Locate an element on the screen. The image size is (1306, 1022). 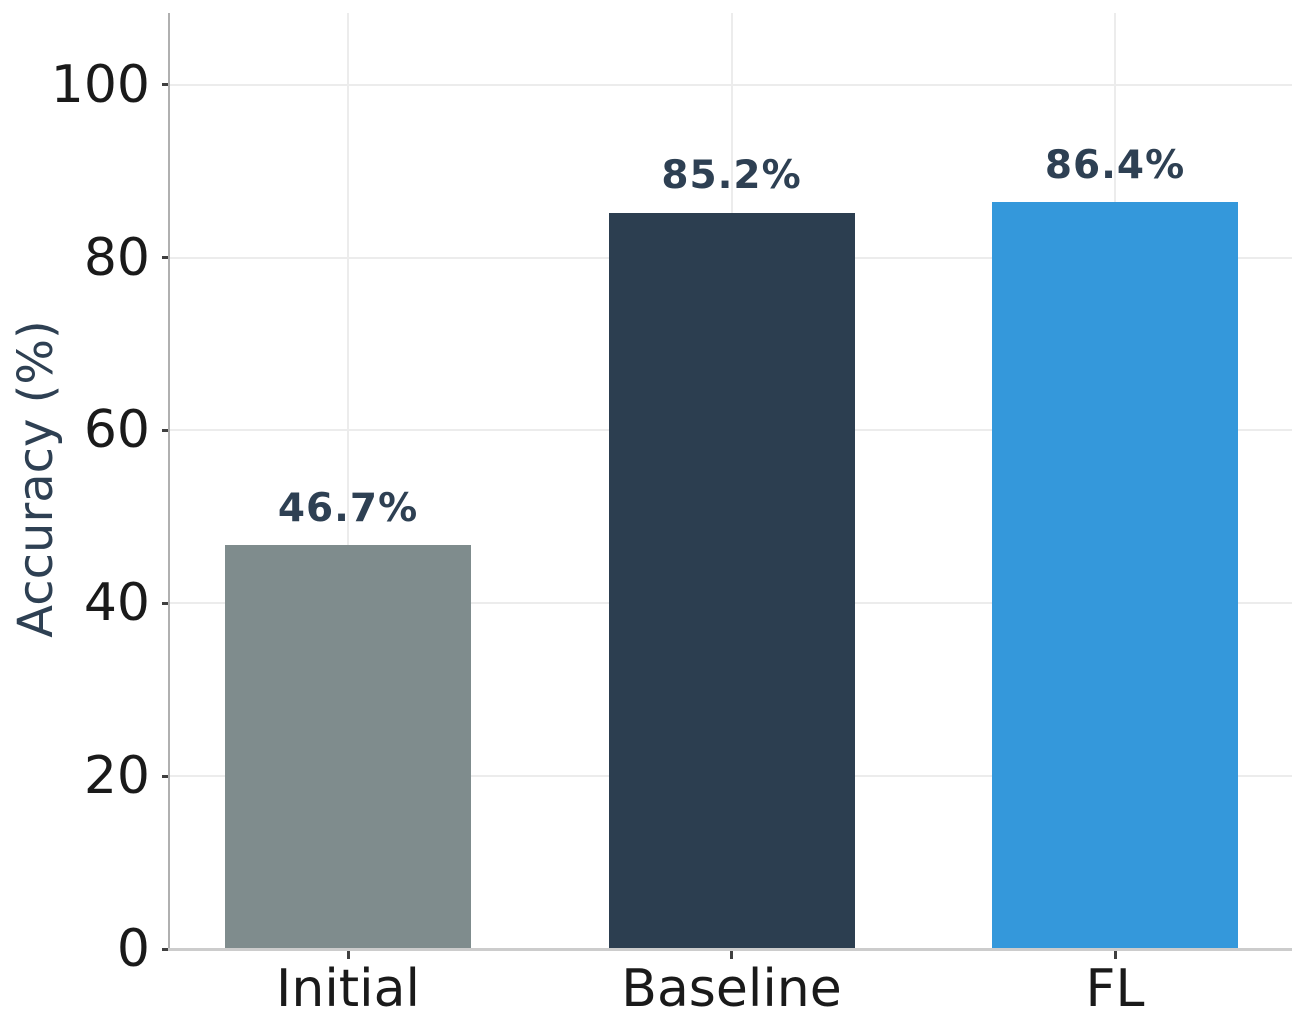
x-tick-label-fl: FL is located at coordinates (1115, 989).